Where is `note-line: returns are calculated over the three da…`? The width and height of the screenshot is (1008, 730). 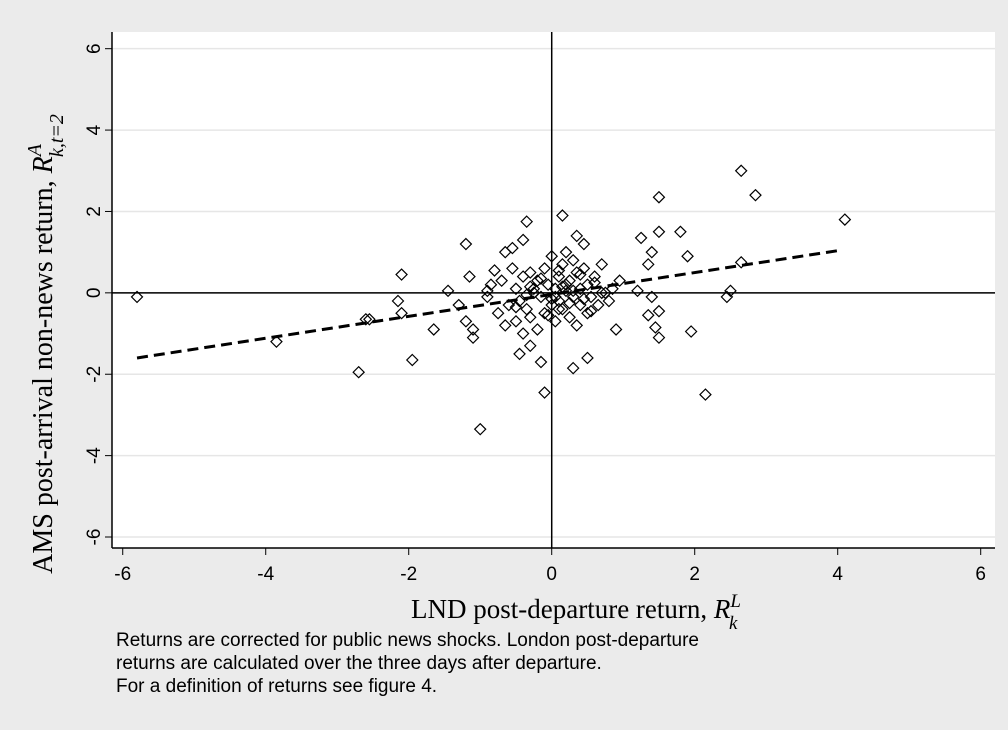
note-line: returns are calculated over the three da… is located at coordinates (359, 663).